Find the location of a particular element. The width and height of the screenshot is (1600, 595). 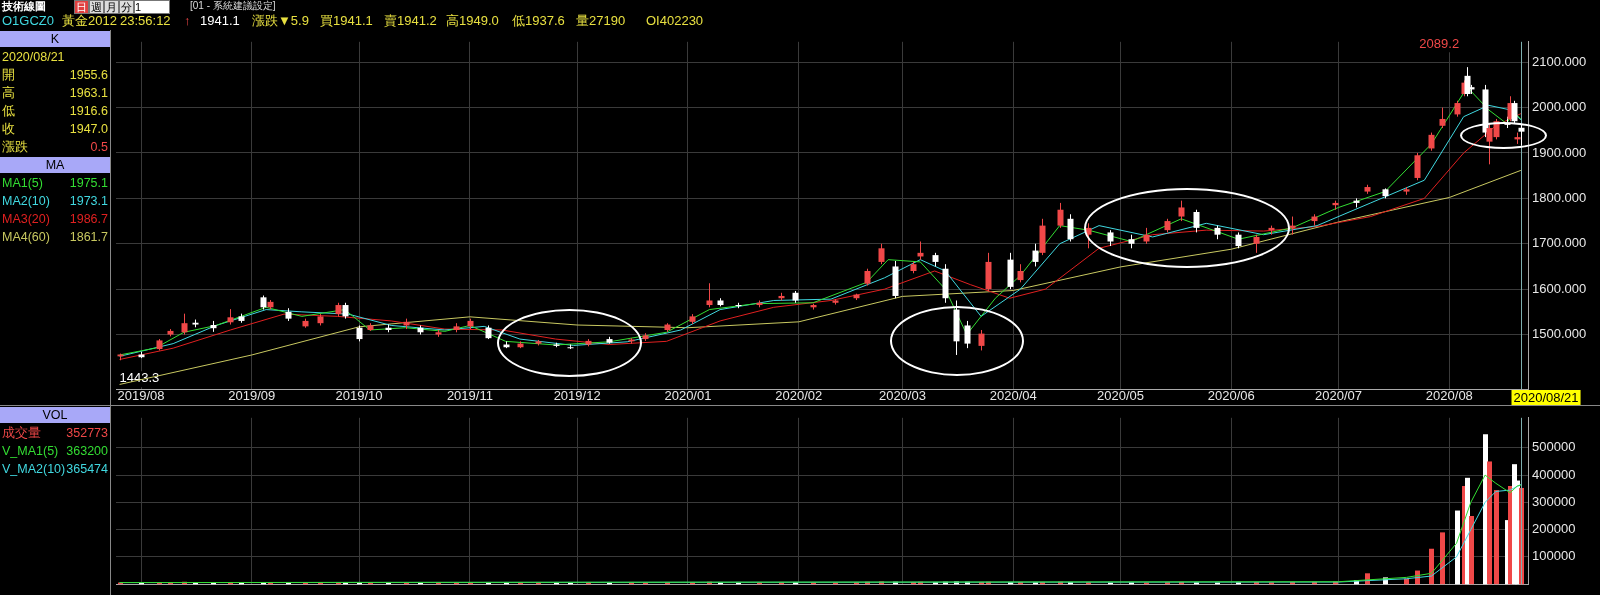

y-tick-label: 2100.000 is located at coordinates (1559, 61).